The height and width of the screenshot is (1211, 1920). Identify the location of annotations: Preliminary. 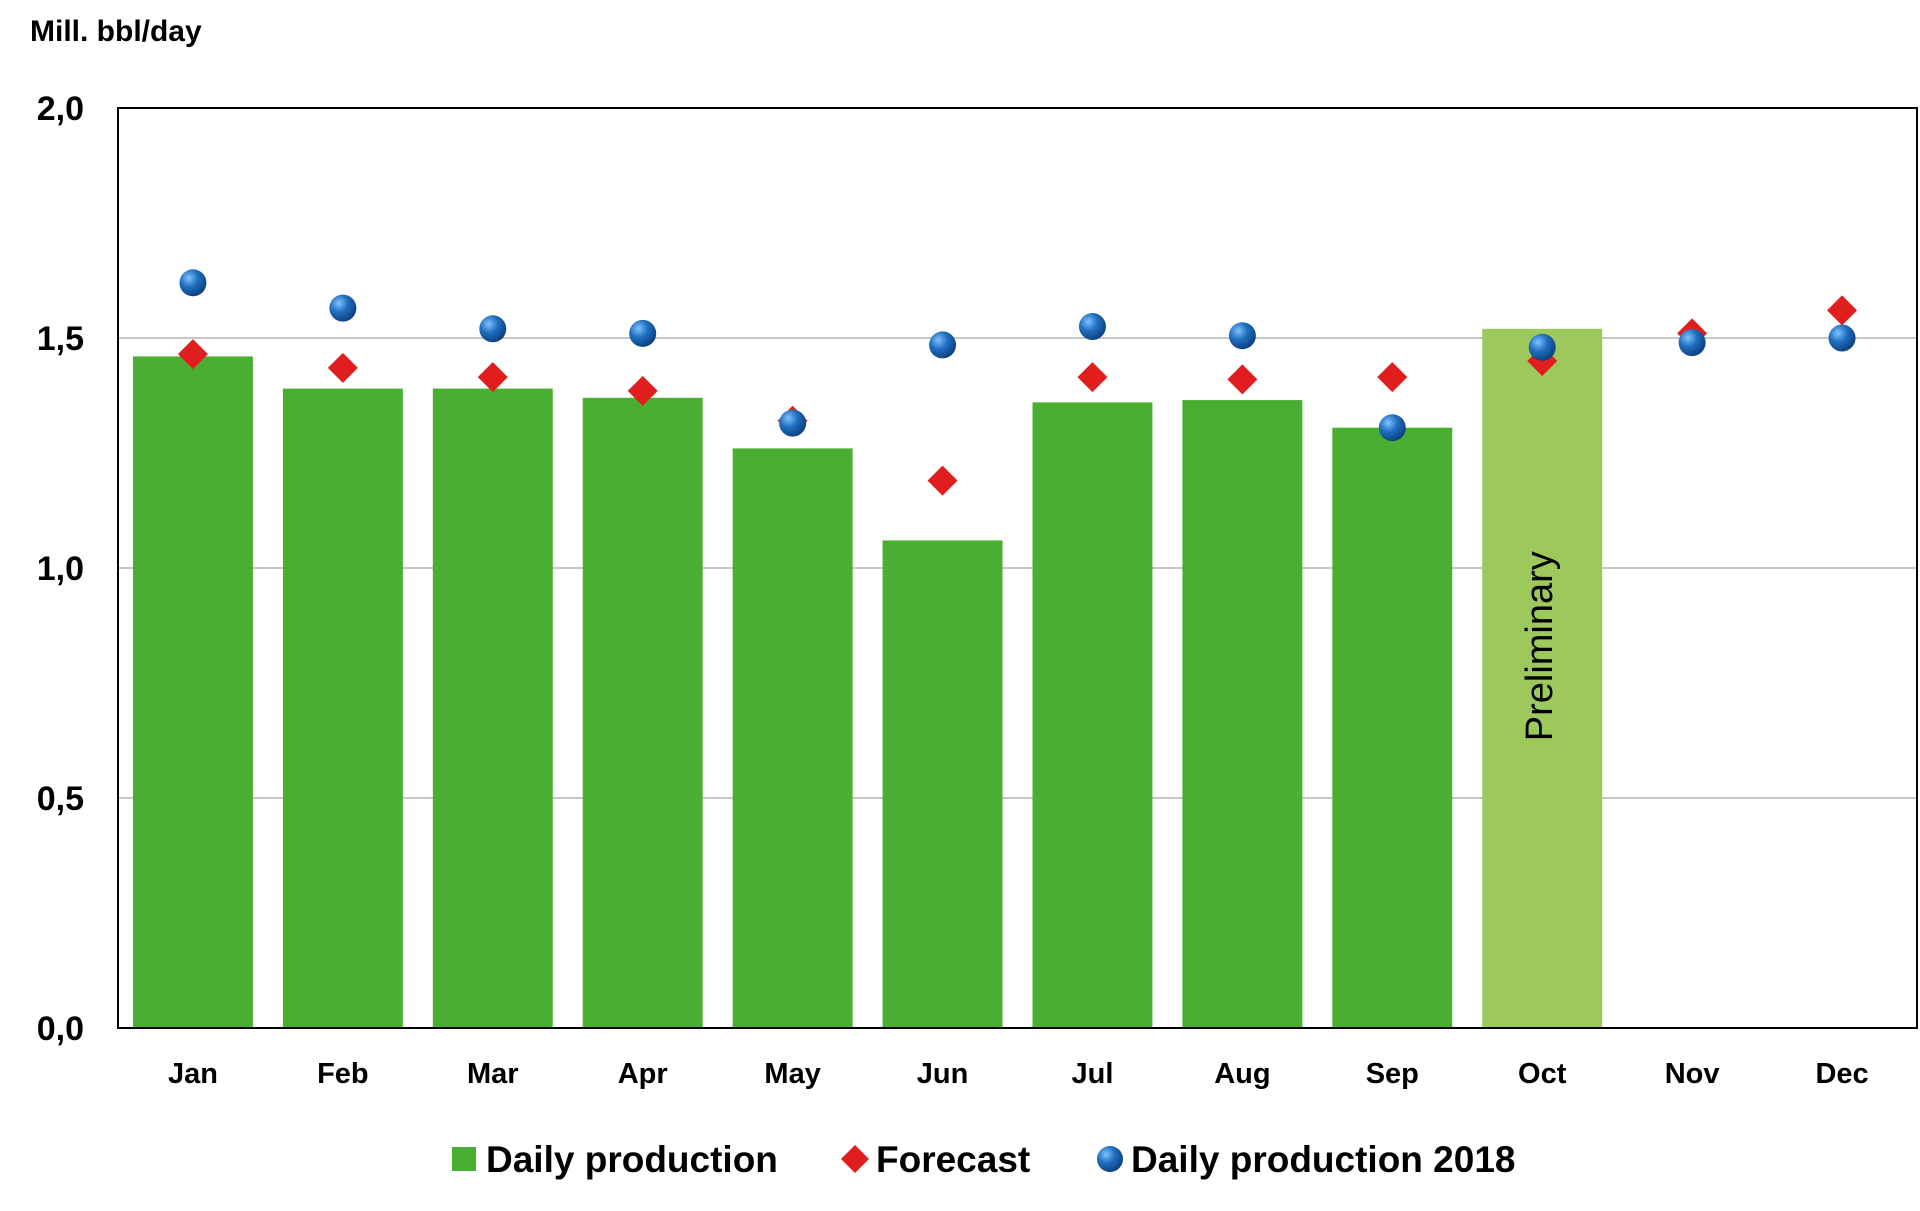
(1540, 646).